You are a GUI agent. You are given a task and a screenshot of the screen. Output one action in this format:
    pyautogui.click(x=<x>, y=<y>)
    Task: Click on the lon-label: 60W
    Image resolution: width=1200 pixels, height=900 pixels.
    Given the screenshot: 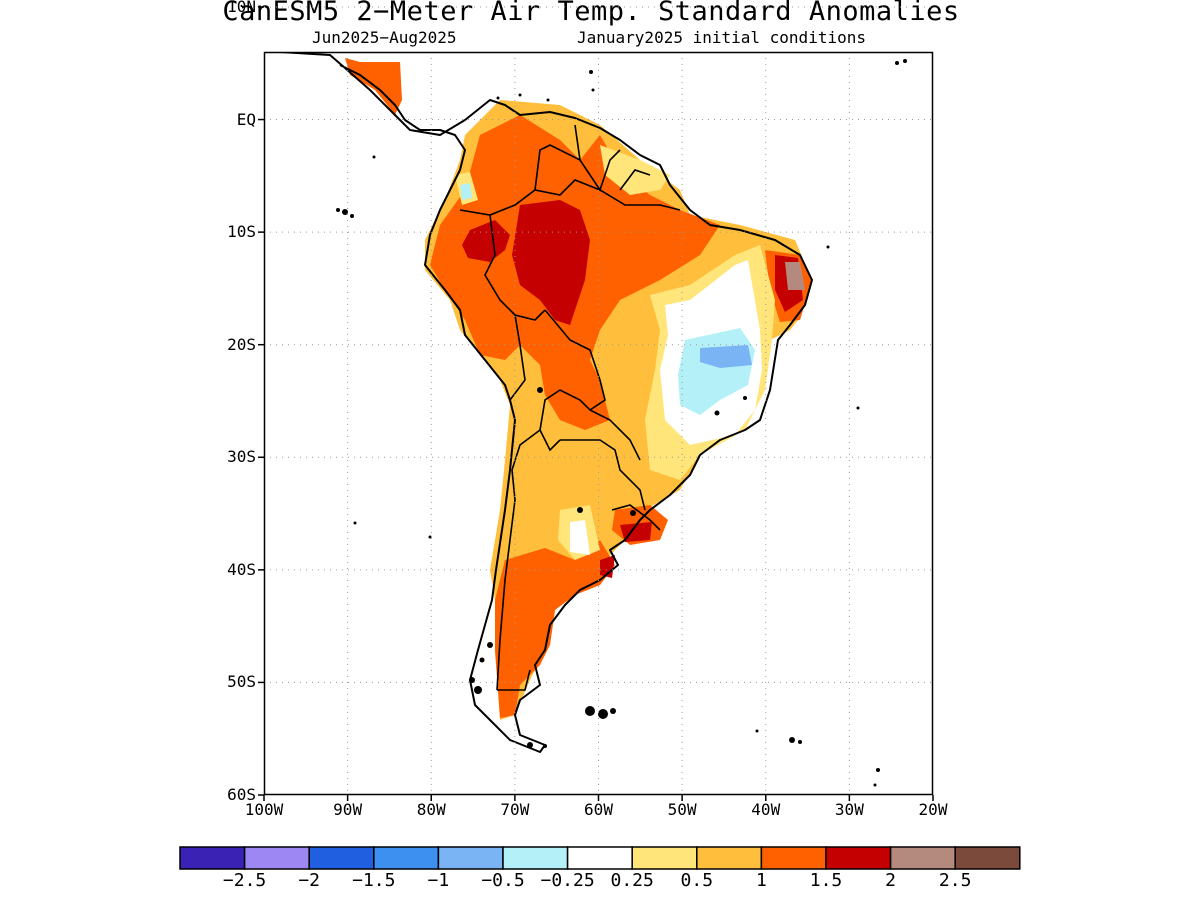 What is the action you would take?
    pyautogui.click(x=598, y=809)
    